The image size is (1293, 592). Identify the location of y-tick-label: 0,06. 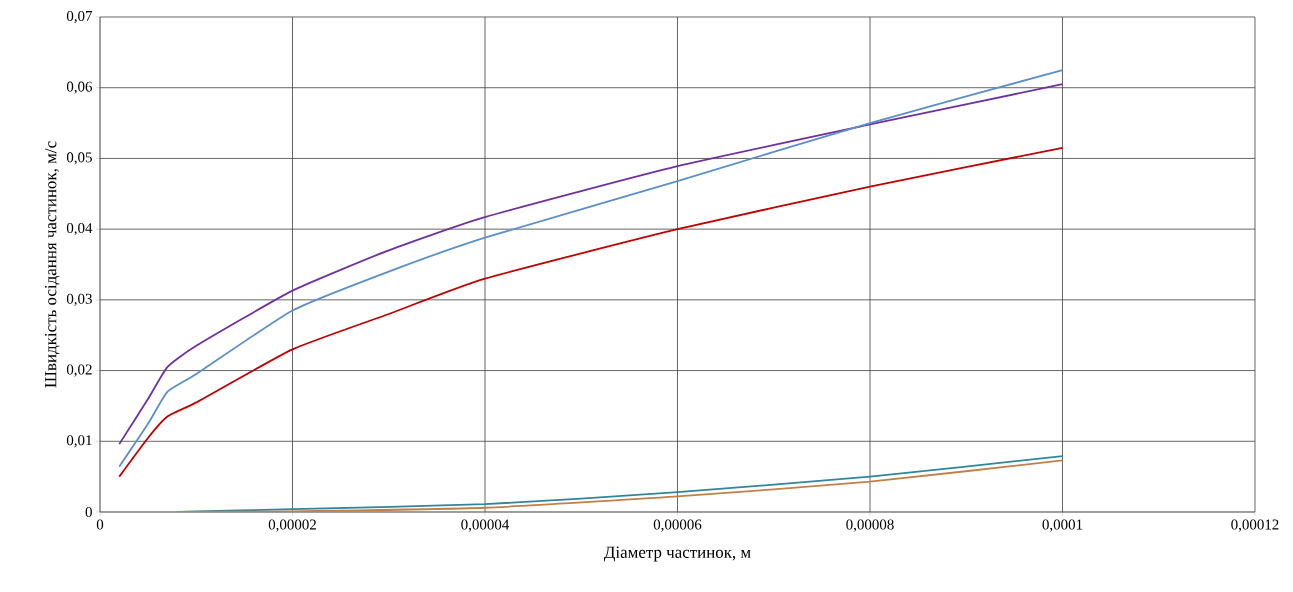
(79, 87).